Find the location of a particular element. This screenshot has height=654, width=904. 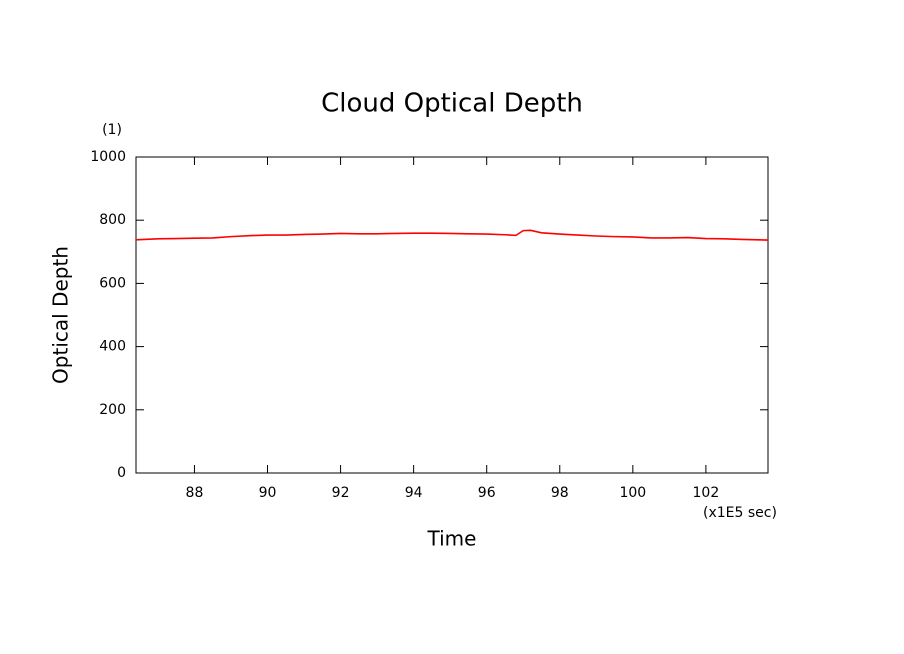

x-tick-label: 100 is located at coordinates (632, 493).